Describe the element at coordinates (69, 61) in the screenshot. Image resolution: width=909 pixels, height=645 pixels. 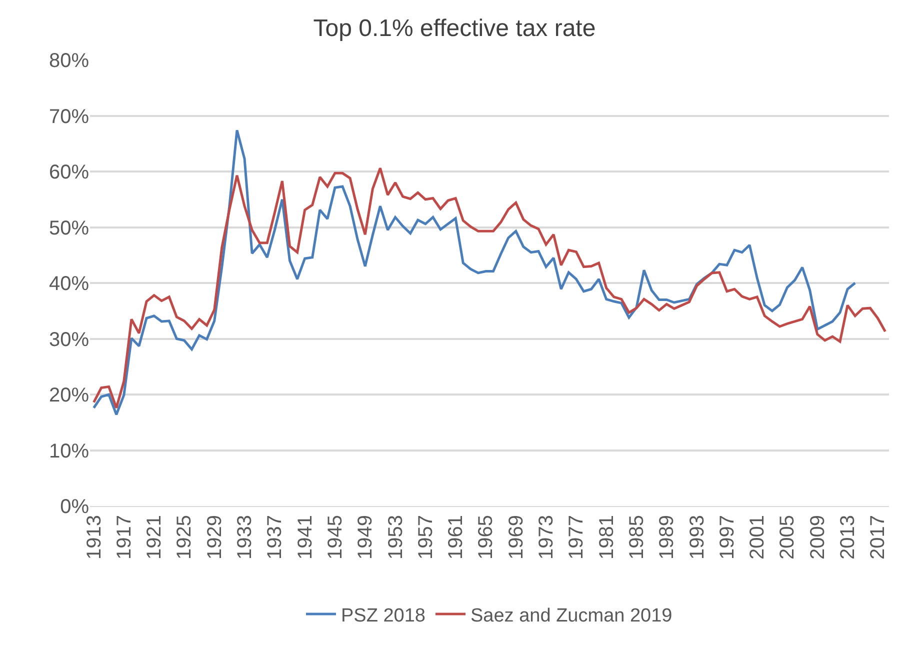
I see `y-tick-label: 80%` at that location.